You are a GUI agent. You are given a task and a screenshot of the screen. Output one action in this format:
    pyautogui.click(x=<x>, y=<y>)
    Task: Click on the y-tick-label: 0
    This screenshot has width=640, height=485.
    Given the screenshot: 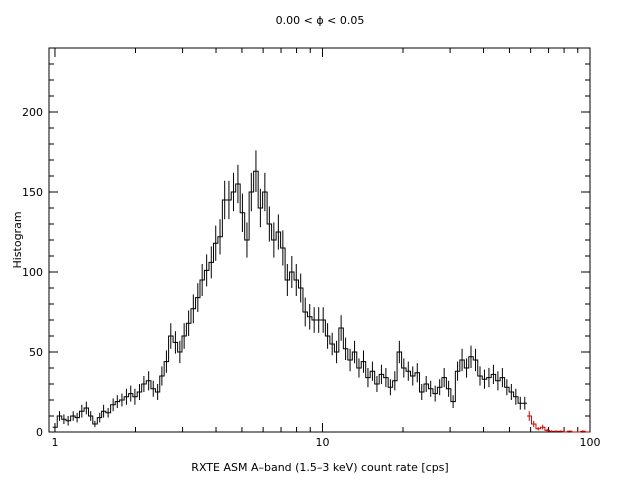 What is the action you would take?
    pyautogui.click(x=39, y=432)
    